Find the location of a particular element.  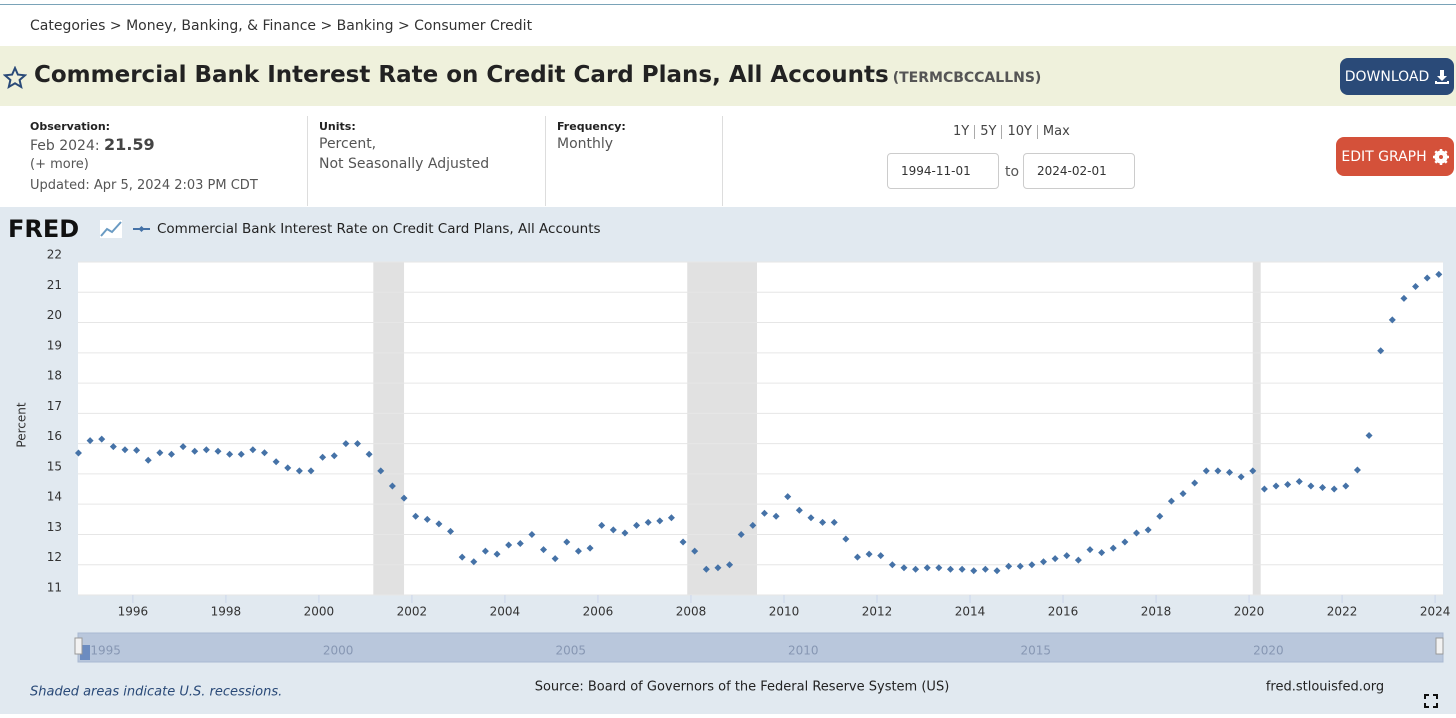

recession-note: Shaded areas indicate U.S. recessions. is located at coordinates (156, 692).